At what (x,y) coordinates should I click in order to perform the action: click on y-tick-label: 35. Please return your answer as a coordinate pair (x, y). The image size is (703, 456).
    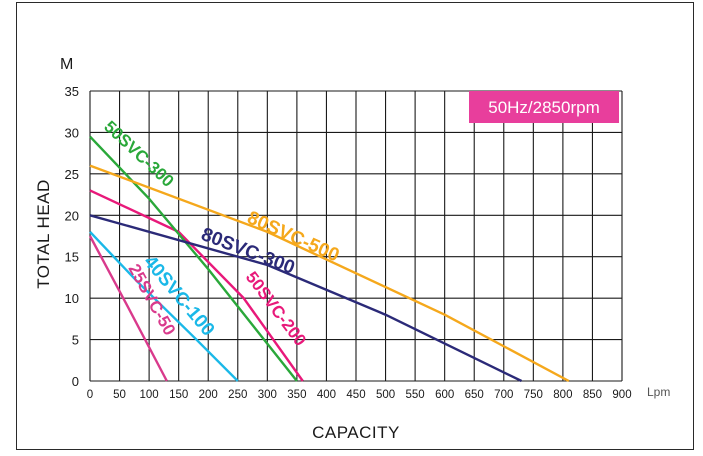
    Looking at the image, I should click on (72, 91).